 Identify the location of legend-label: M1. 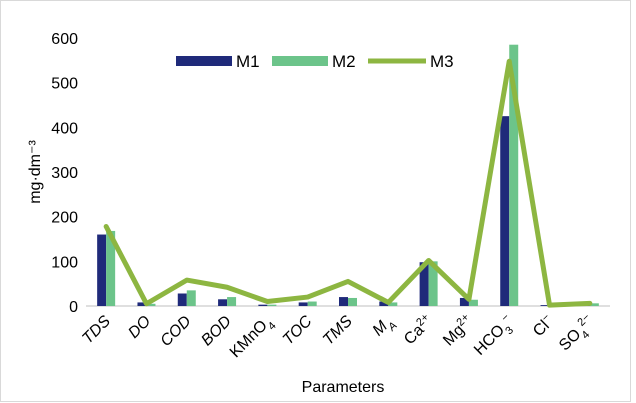
(248, 61).